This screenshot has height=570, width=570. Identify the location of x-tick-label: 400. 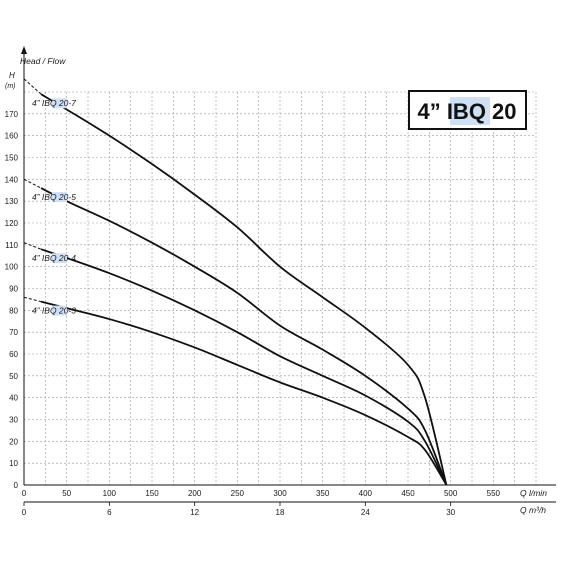
(366, 493).